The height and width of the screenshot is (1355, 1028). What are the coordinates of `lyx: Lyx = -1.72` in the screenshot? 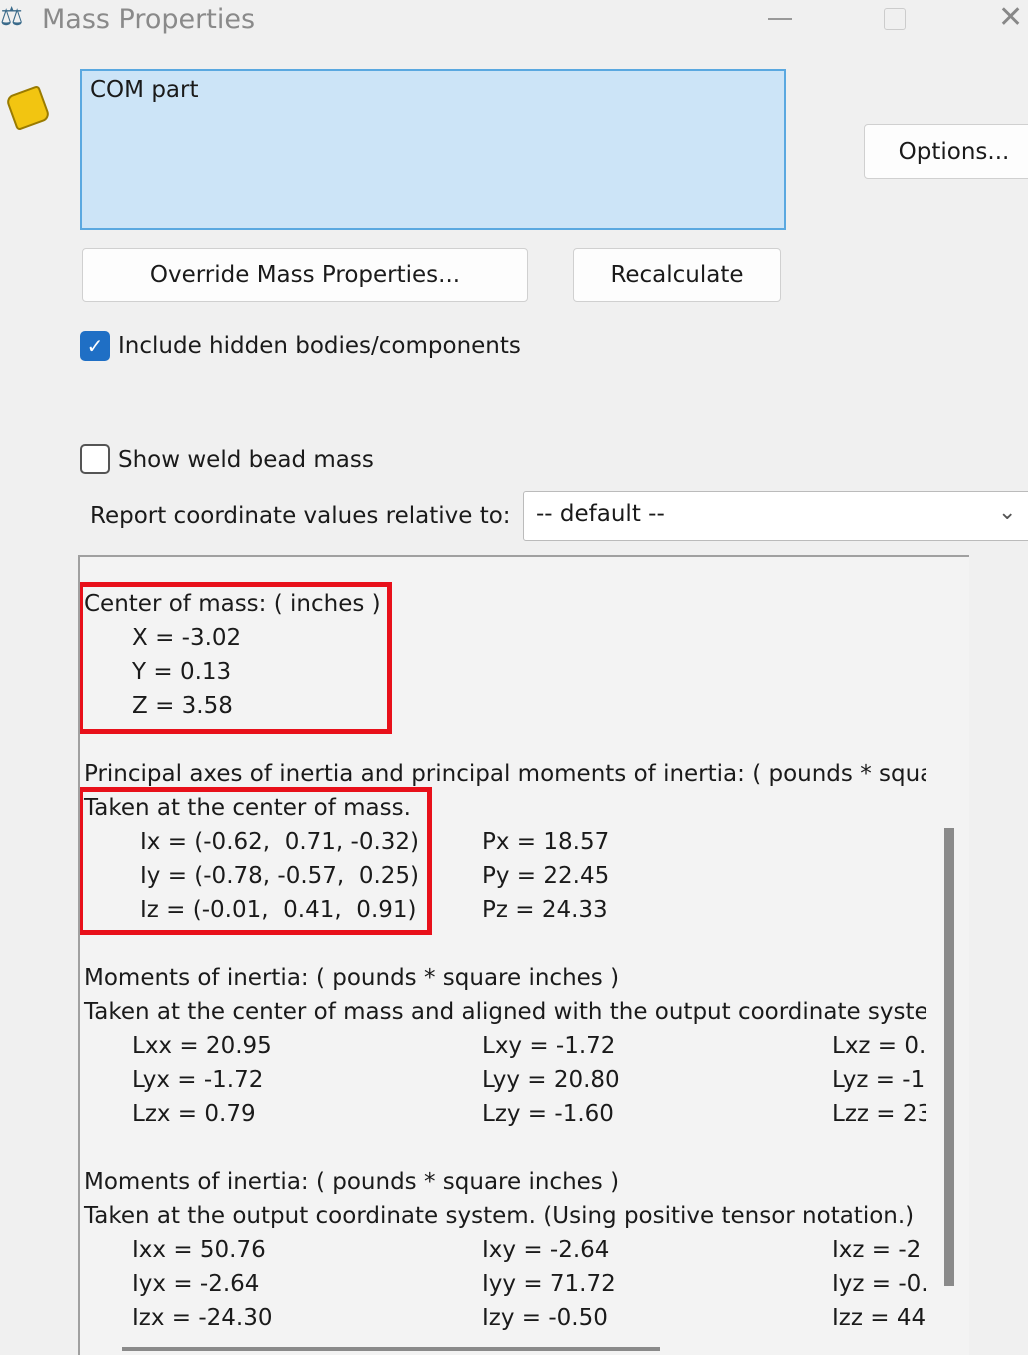 It's located at (198, 1080).